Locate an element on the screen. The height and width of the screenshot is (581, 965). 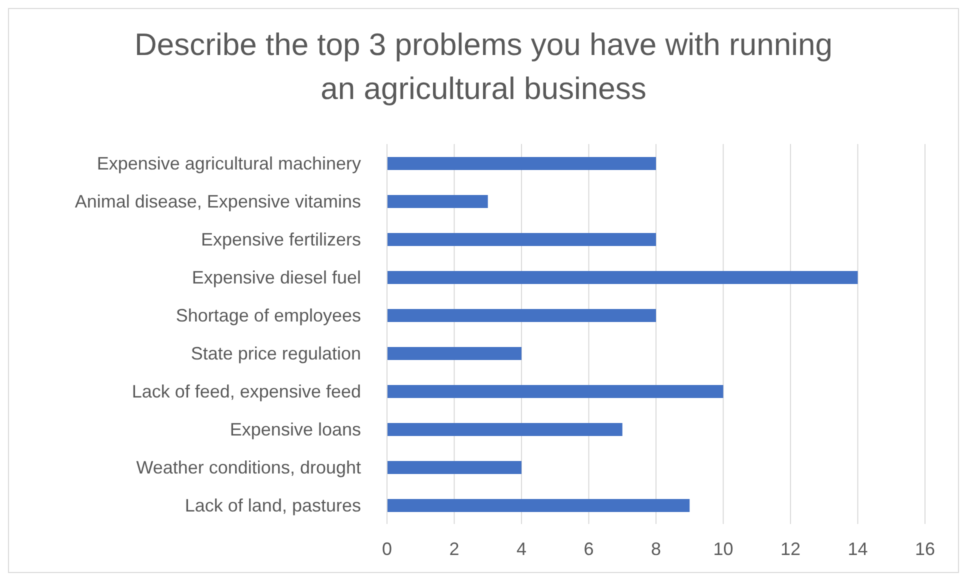
y-tick-label: Lack of land, pastures is located at coordinates (272, 505).